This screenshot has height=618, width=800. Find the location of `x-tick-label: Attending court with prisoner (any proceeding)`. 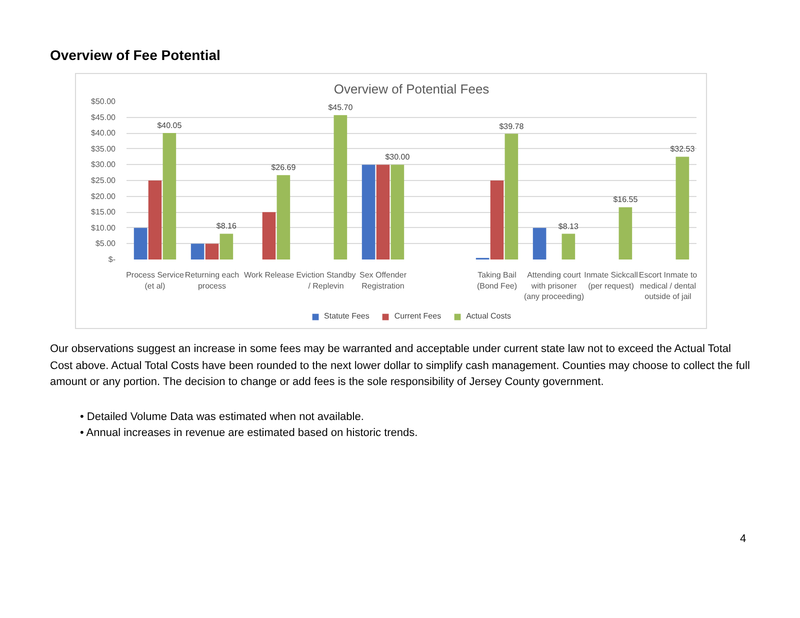

x-tick-label: Attending court with prisoner (any proceeding) is located at coordinates (554, 286).